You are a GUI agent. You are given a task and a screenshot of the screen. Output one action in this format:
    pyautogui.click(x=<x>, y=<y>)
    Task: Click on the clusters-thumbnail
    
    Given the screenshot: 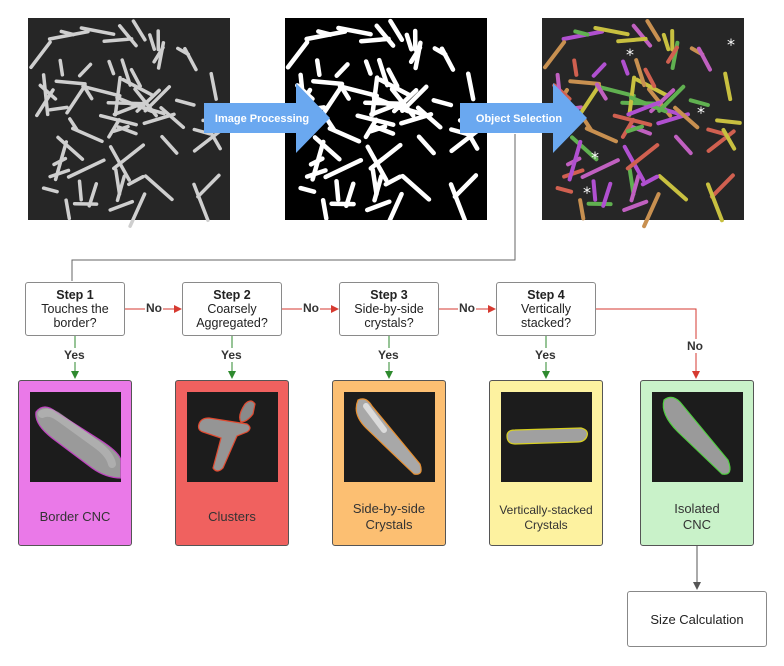 What is the action you would take?
    pyautogui.click(x=232, y=437)
    